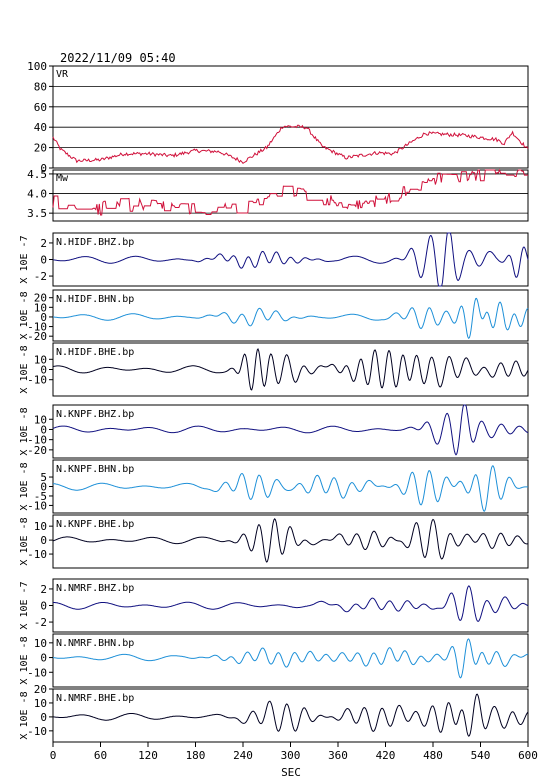 Image resolution: width=554 pixels, height=781 pixels. I want to click on trace-n-hidf-bhn-bp-label: N.HIDF.BHN.bp, so click(95, 299).